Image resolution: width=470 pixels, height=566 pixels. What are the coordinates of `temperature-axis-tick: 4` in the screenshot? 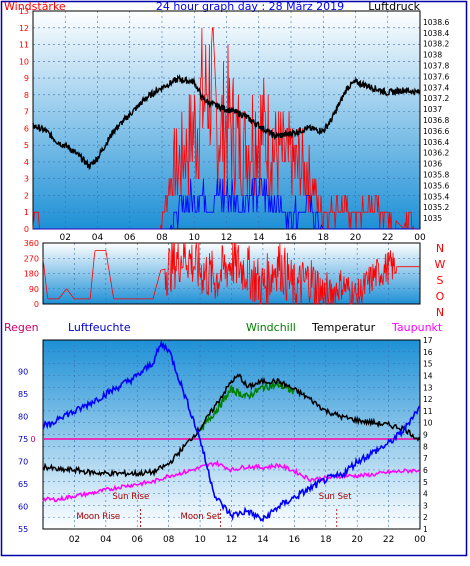 It's located at (425, 494).